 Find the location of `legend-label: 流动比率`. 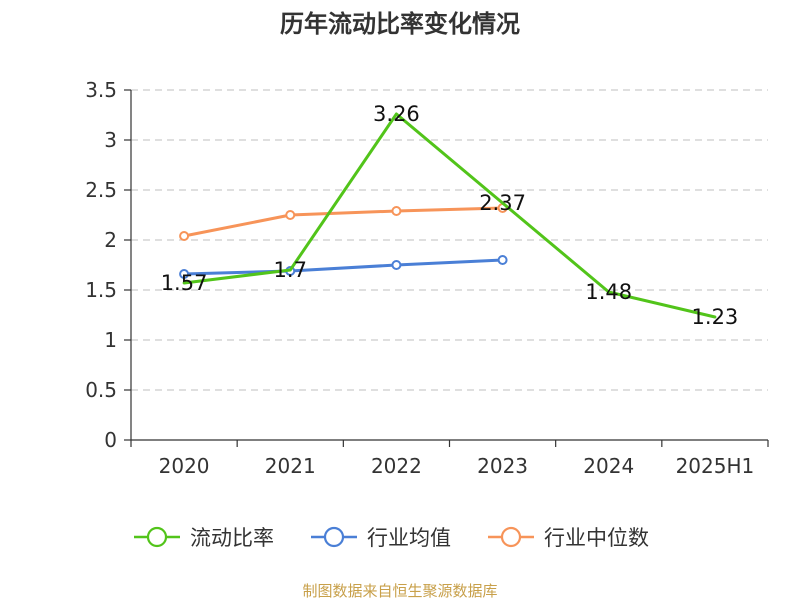

legend-label: 流动比率 is located at coordinates (232, 538).